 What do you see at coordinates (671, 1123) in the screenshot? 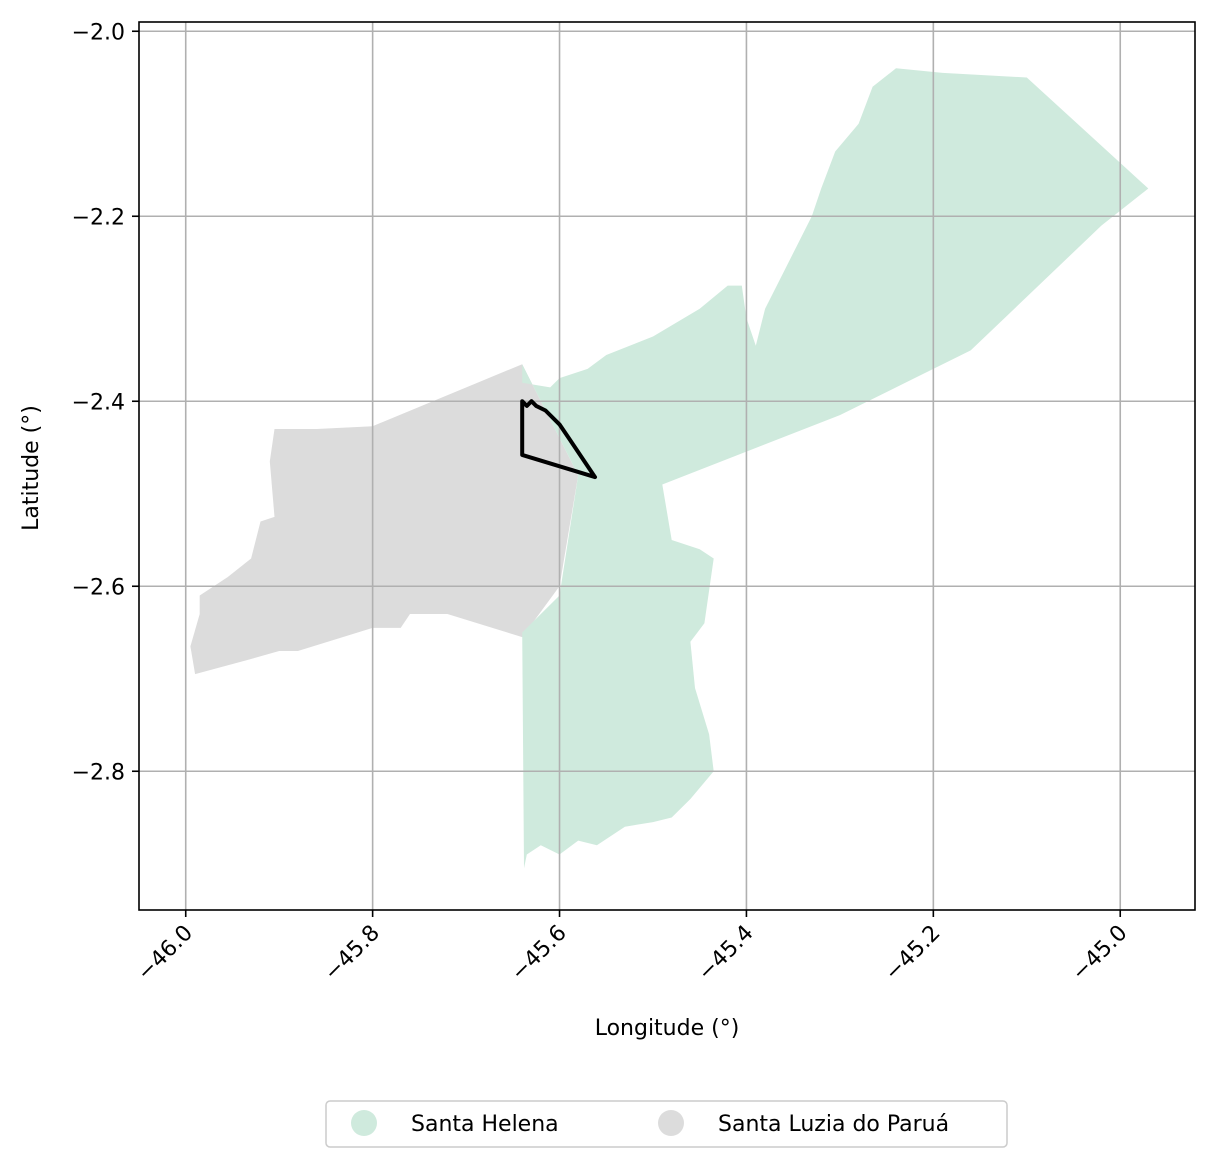
I see `legend-marker-santa-luzia-do-parua` at bounding box center [671, 1123].